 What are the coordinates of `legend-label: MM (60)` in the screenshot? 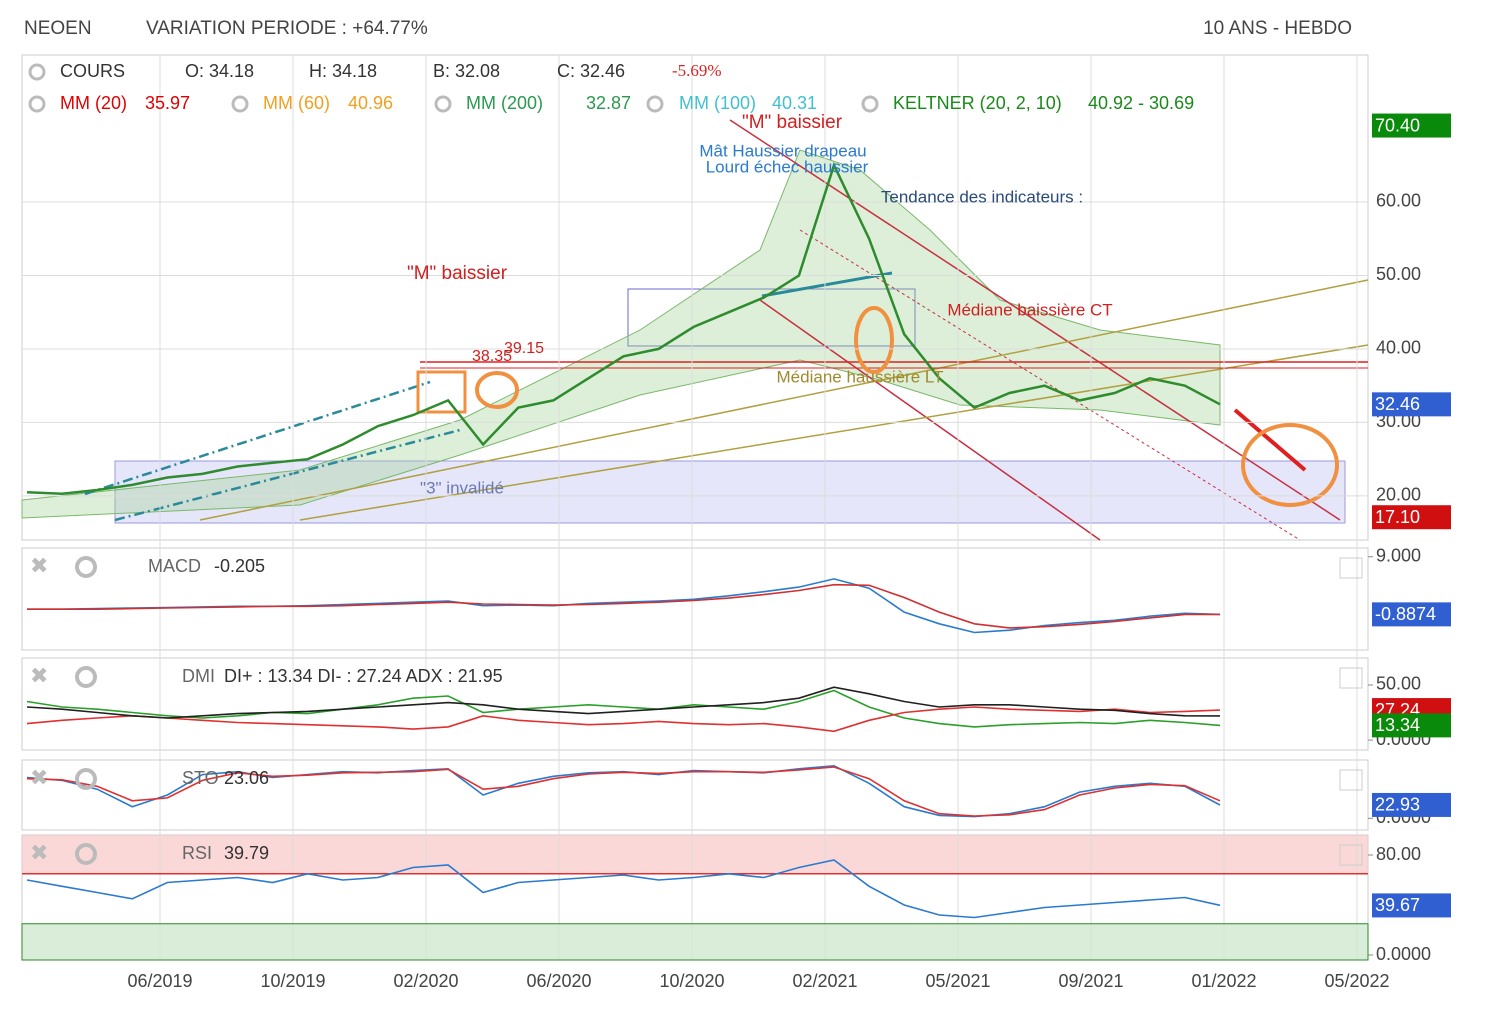 It's located at (296, 103).